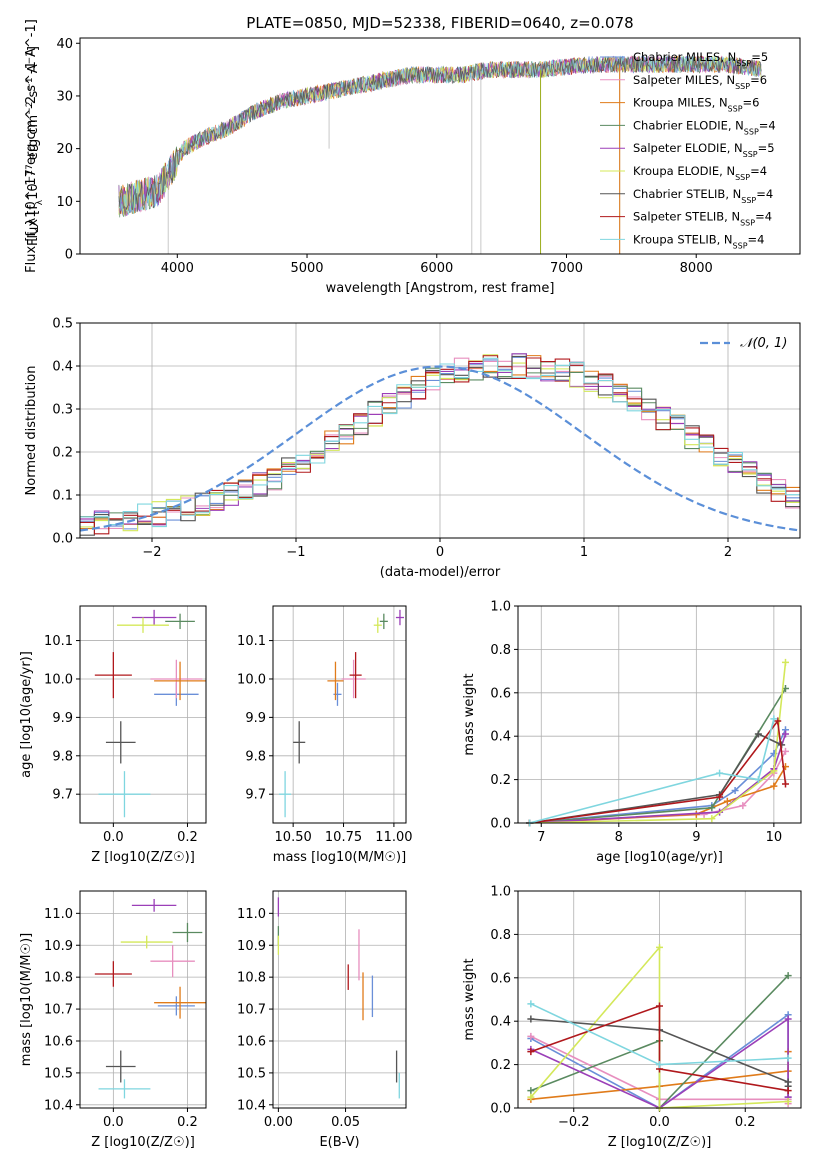  What do you see at coordinates (584, 552) in the screenshot?
I see `x-tick-label: 1` at bounding box center [584, 552].